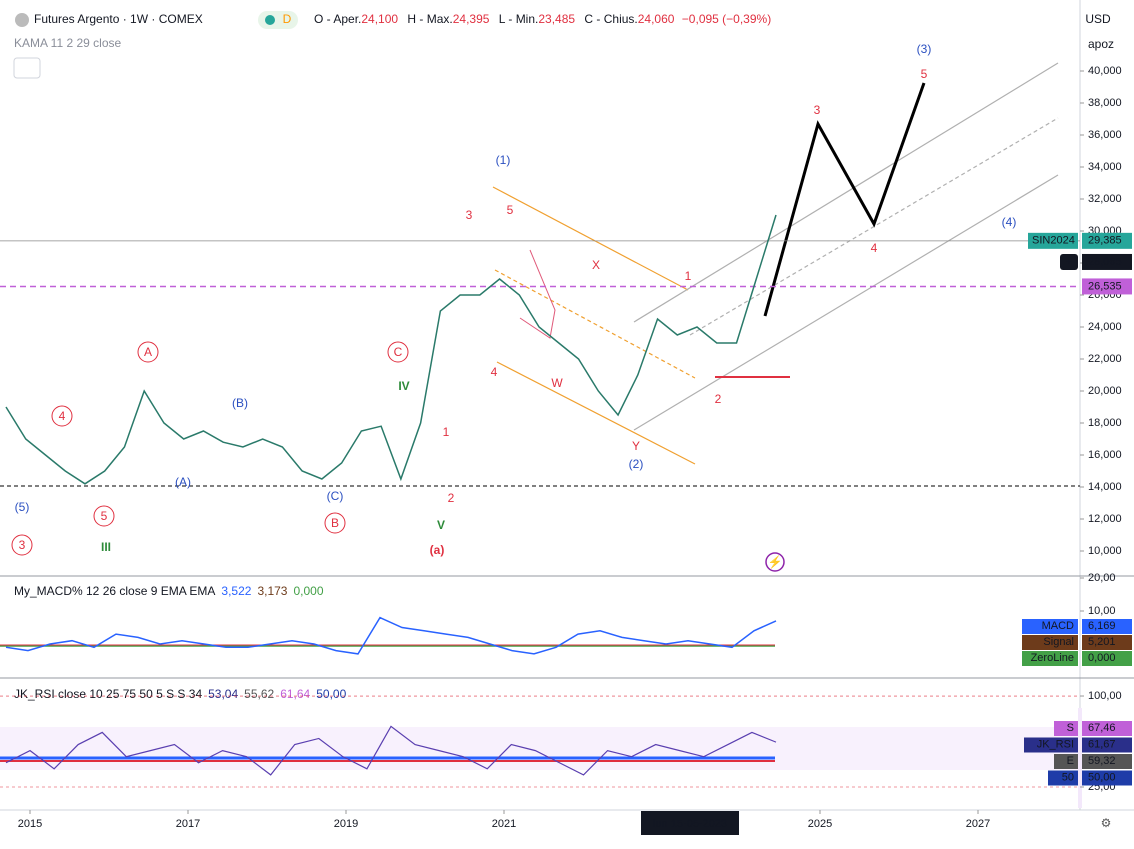  Describe the element at coordinates (817, 110) in the screenshot. I see `wave-label: 3` at that location.